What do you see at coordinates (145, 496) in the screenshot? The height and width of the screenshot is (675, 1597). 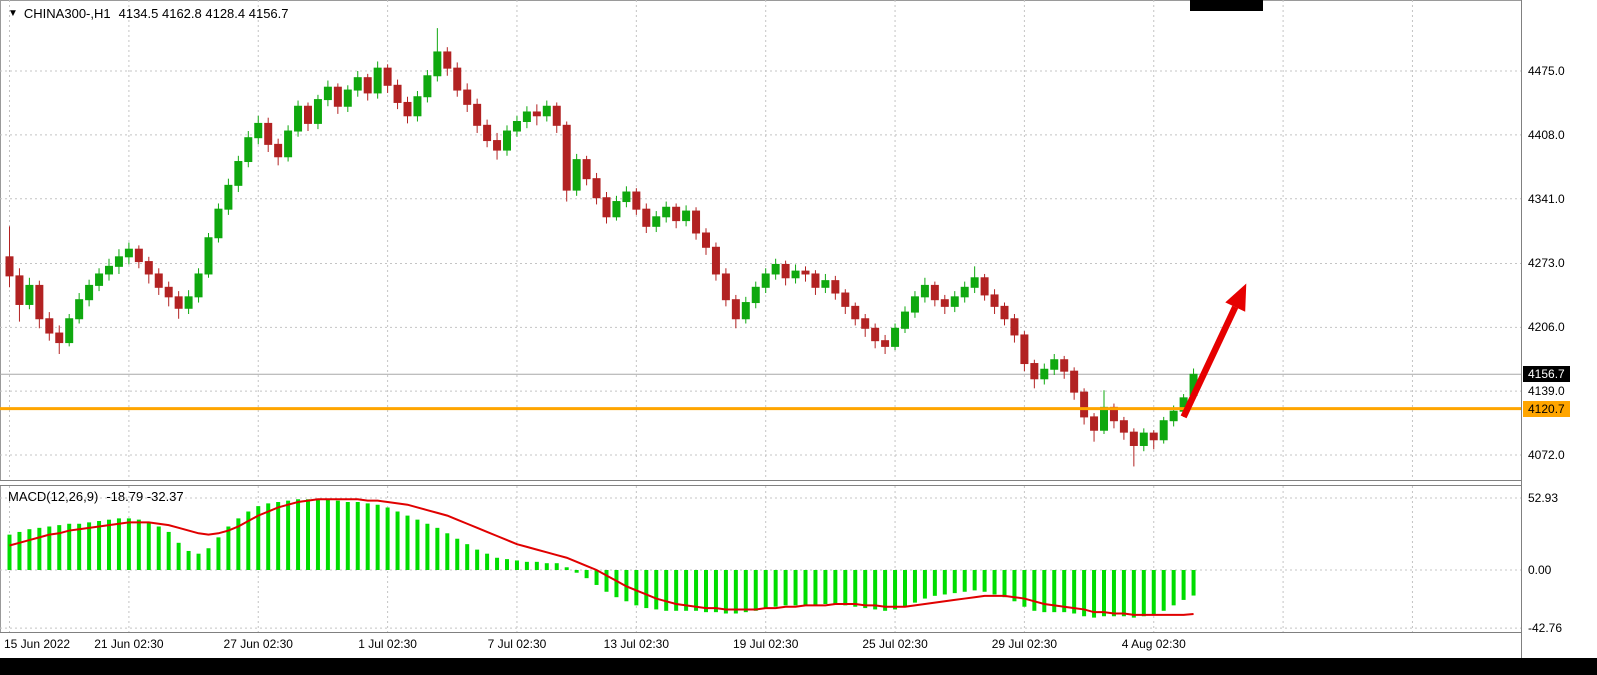 I see `macd-values-label: -18.79 -32.37` at bounding box center [145, 496].